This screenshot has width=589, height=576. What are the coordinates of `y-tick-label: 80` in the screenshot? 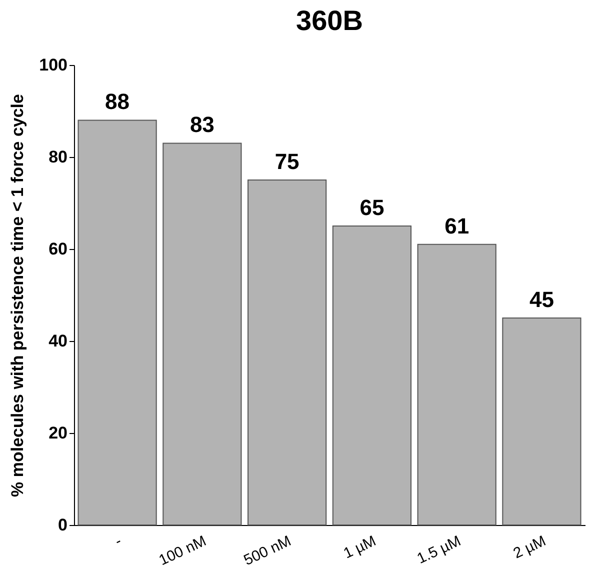 It's located at (58, 157).